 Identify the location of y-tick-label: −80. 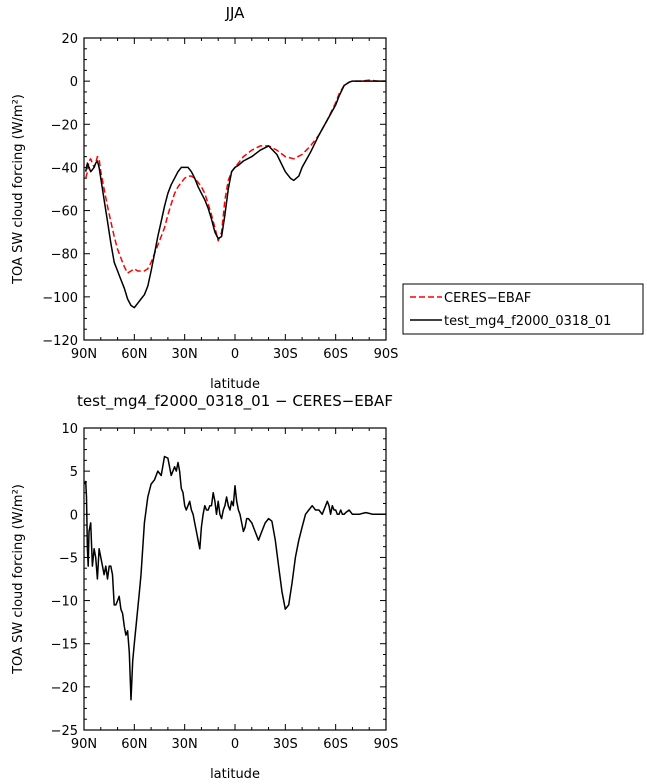
(64, 255).